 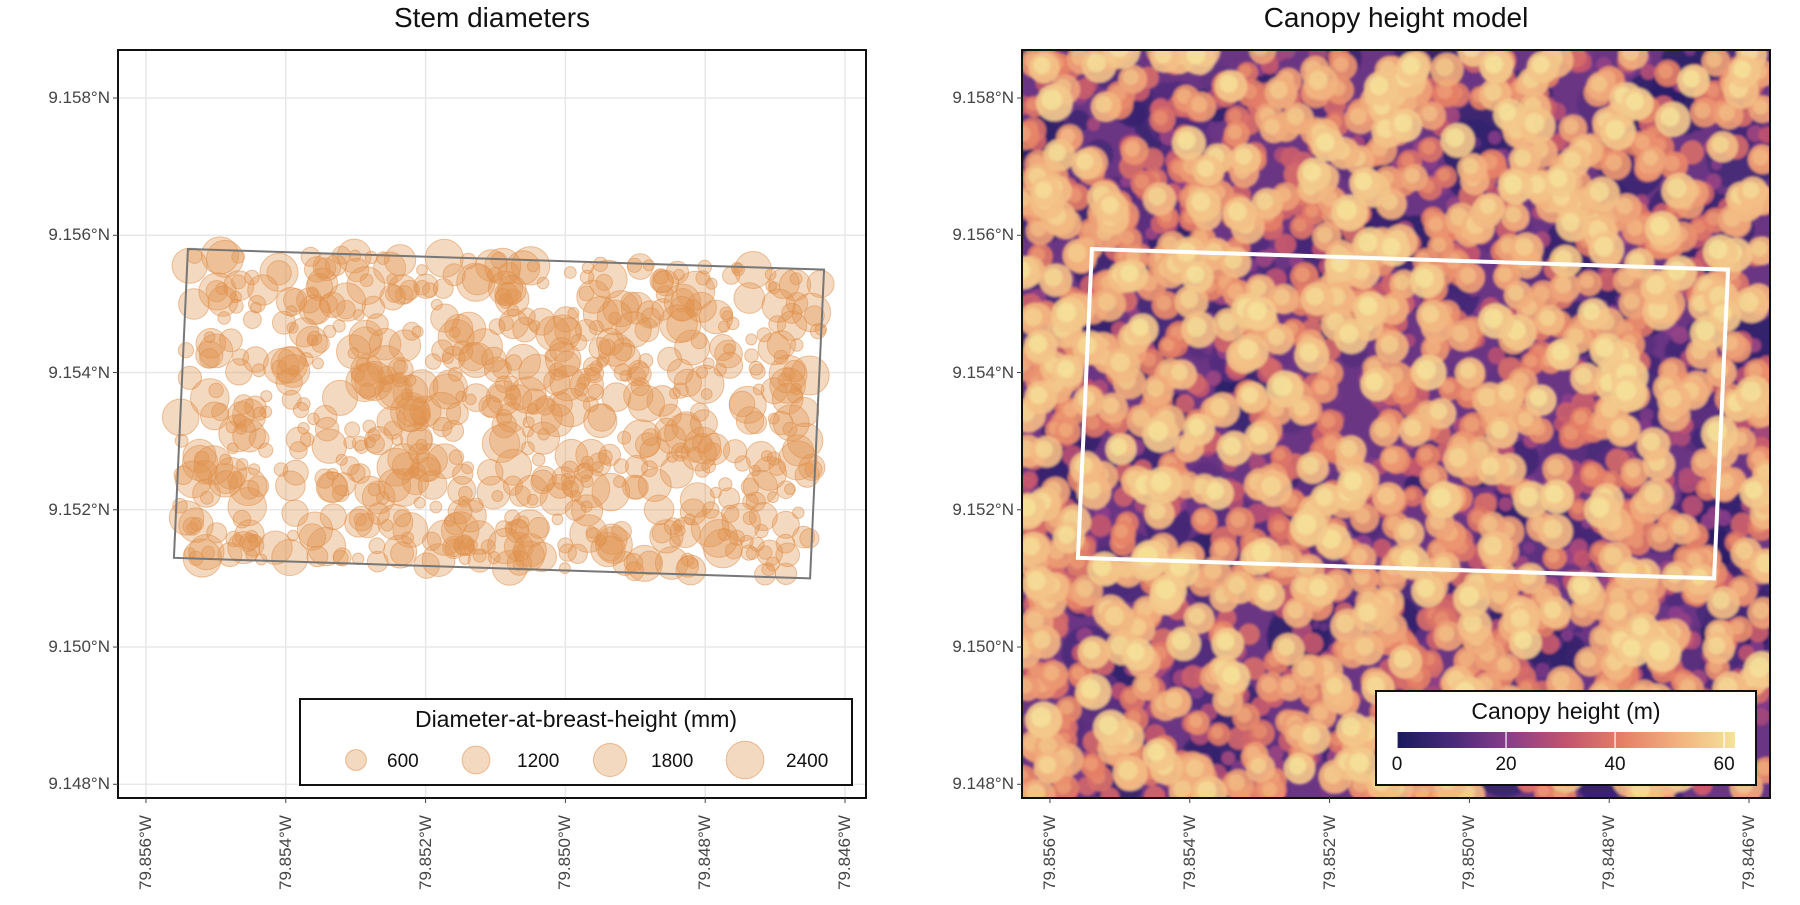 What do you see at coordinates (1565, 711) in the screenshot?
I see `chm-legend-title: Canopy height (m)` at bounding box center [1565, 711].